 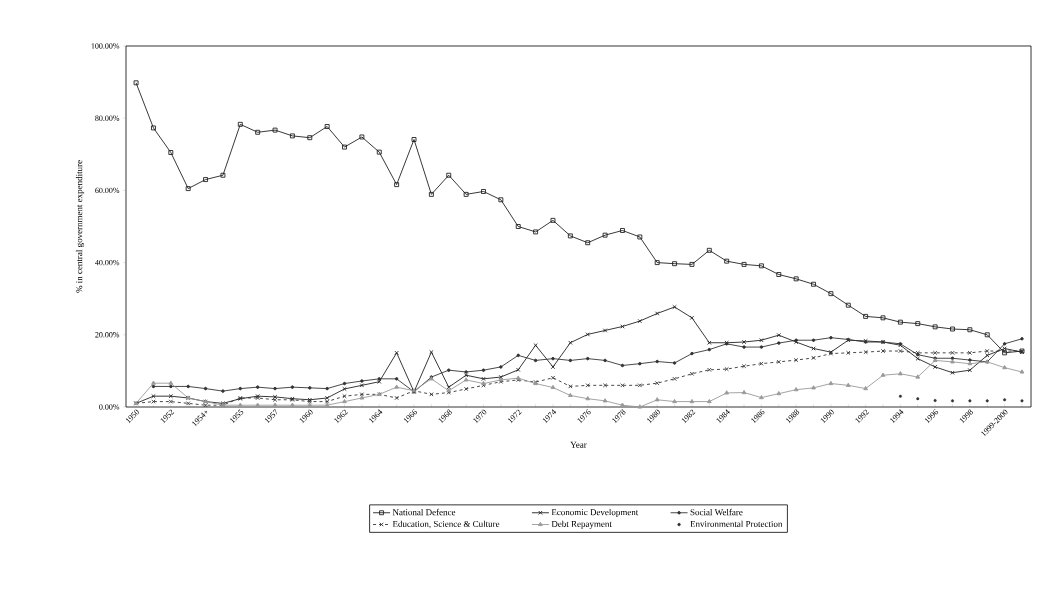 What do you see at coordinates (80, 226) in the screenshot?
I see `y-axis-title: % in central government expenditure` at bounding box center [80, 226].